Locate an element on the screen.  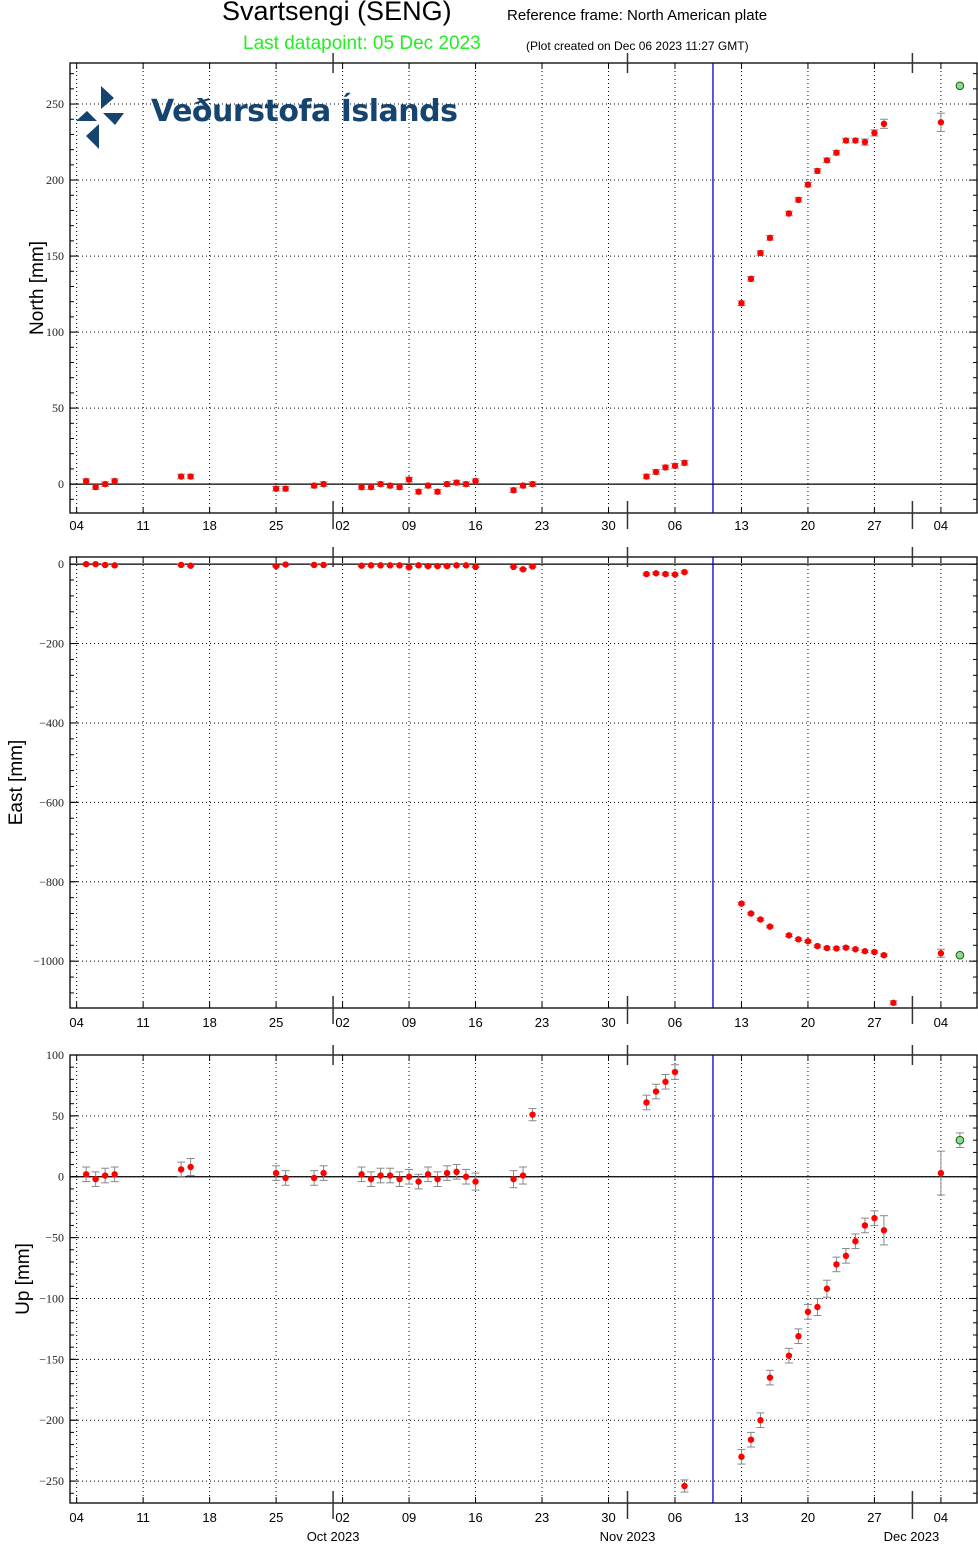
month-label: Nov 2023 is located at coordinates (628, 1536).